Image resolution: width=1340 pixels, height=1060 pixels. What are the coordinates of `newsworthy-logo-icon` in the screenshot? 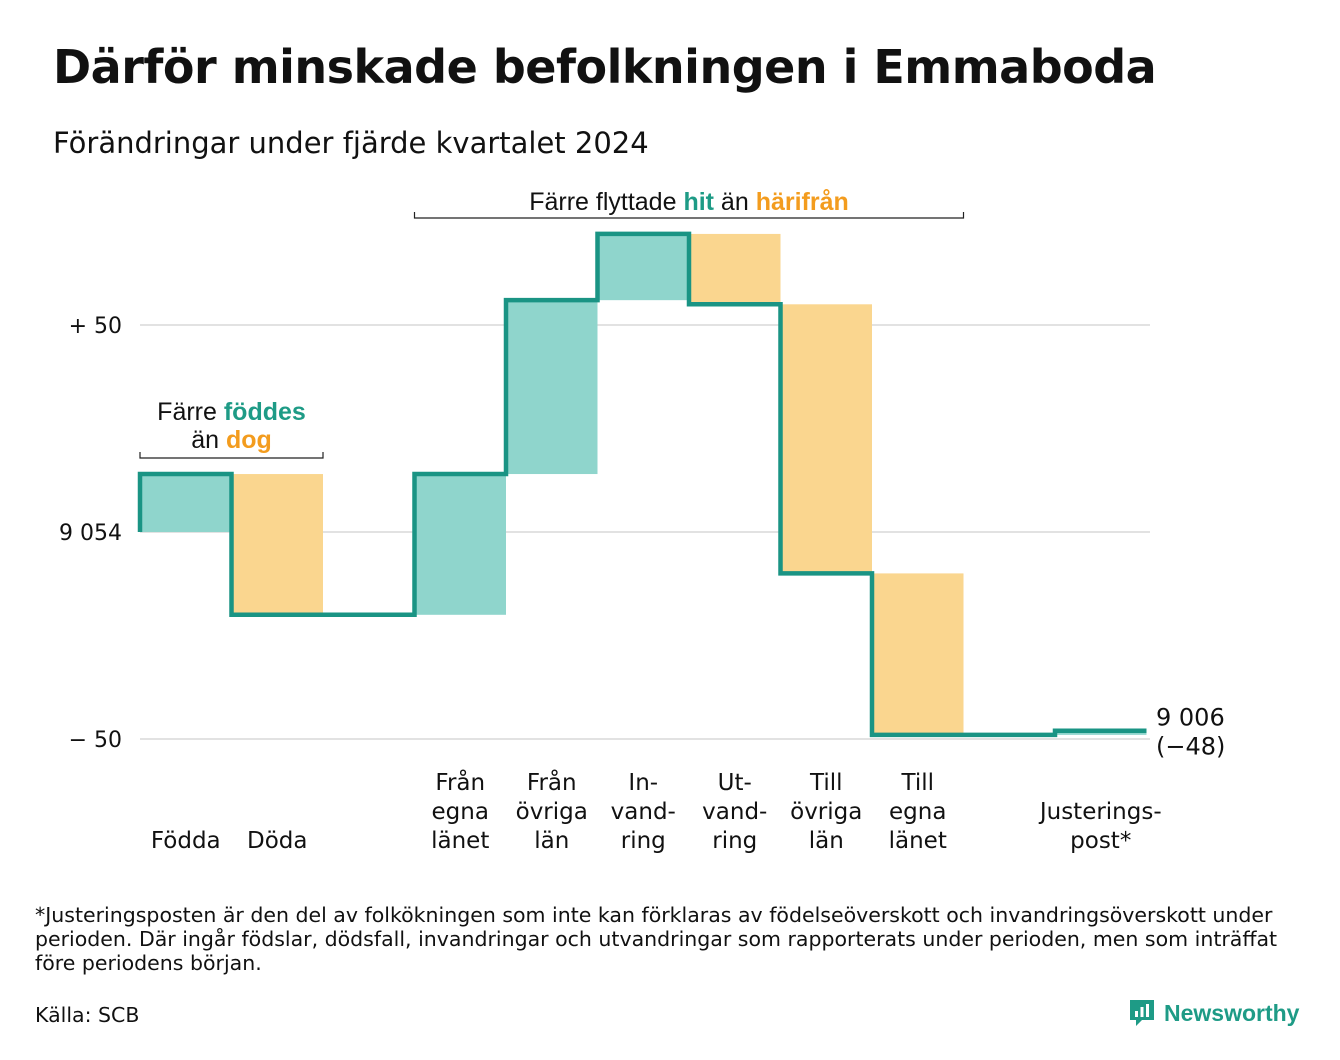 It's located at (1142, 1013).